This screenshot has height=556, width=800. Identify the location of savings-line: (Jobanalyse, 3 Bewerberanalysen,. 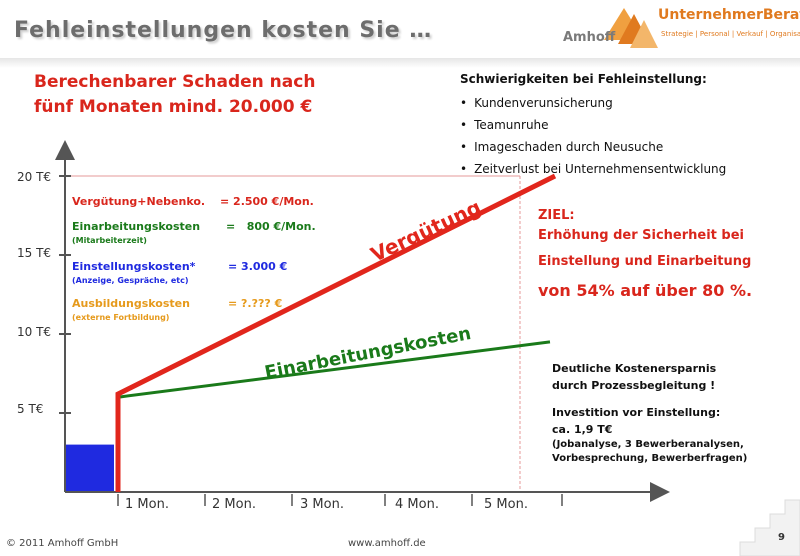
(648, 444).